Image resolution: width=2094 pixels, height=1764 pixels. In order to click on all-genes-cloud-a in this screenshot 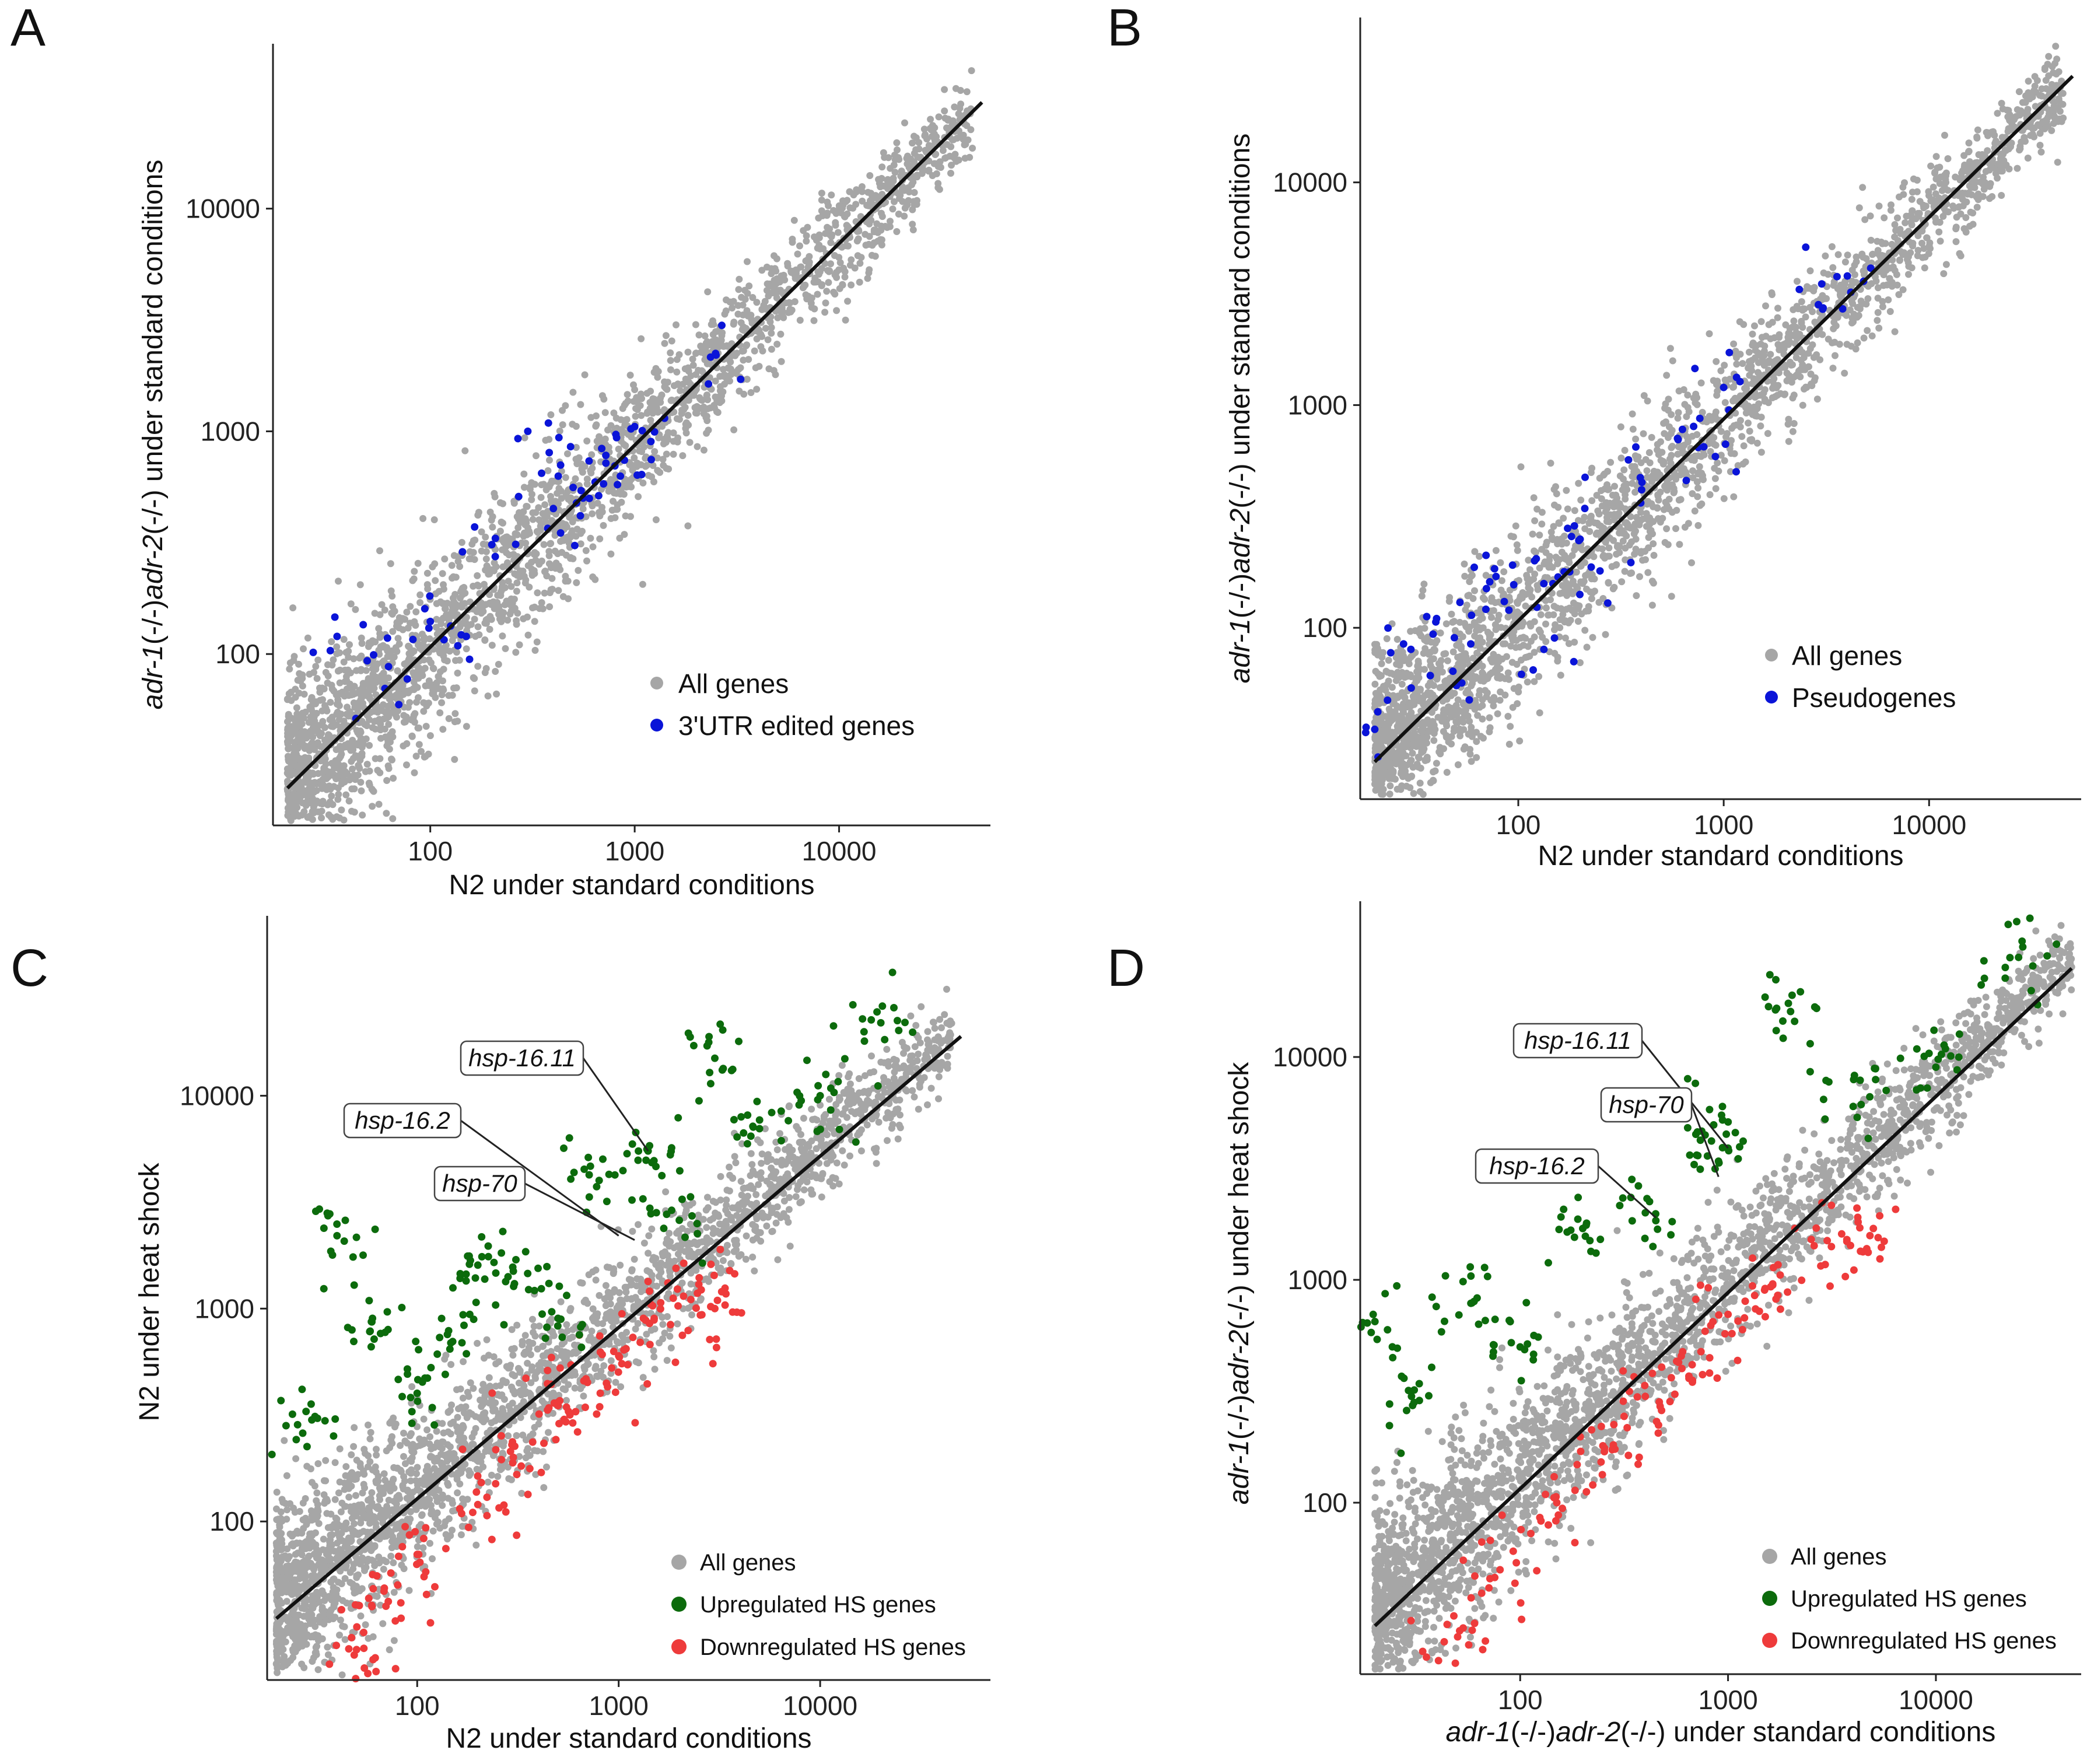, I will do `click(629, 445)`.